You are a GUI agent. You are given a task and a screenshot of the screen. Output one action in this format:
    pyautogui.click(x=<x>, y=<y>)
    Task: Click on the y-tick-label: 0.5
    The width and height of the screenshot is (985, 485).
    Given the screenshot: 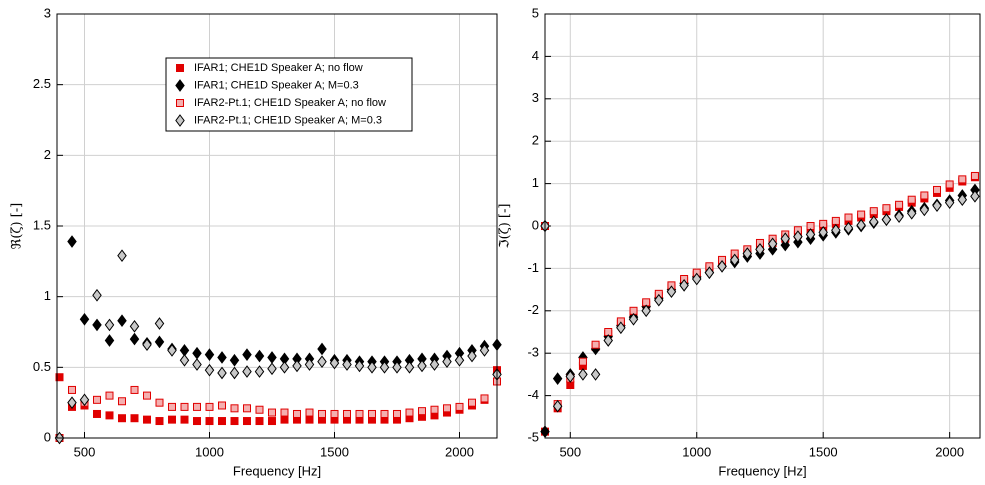 What is the action you would take?
    pyautogui.click(x=42, y=366)
    